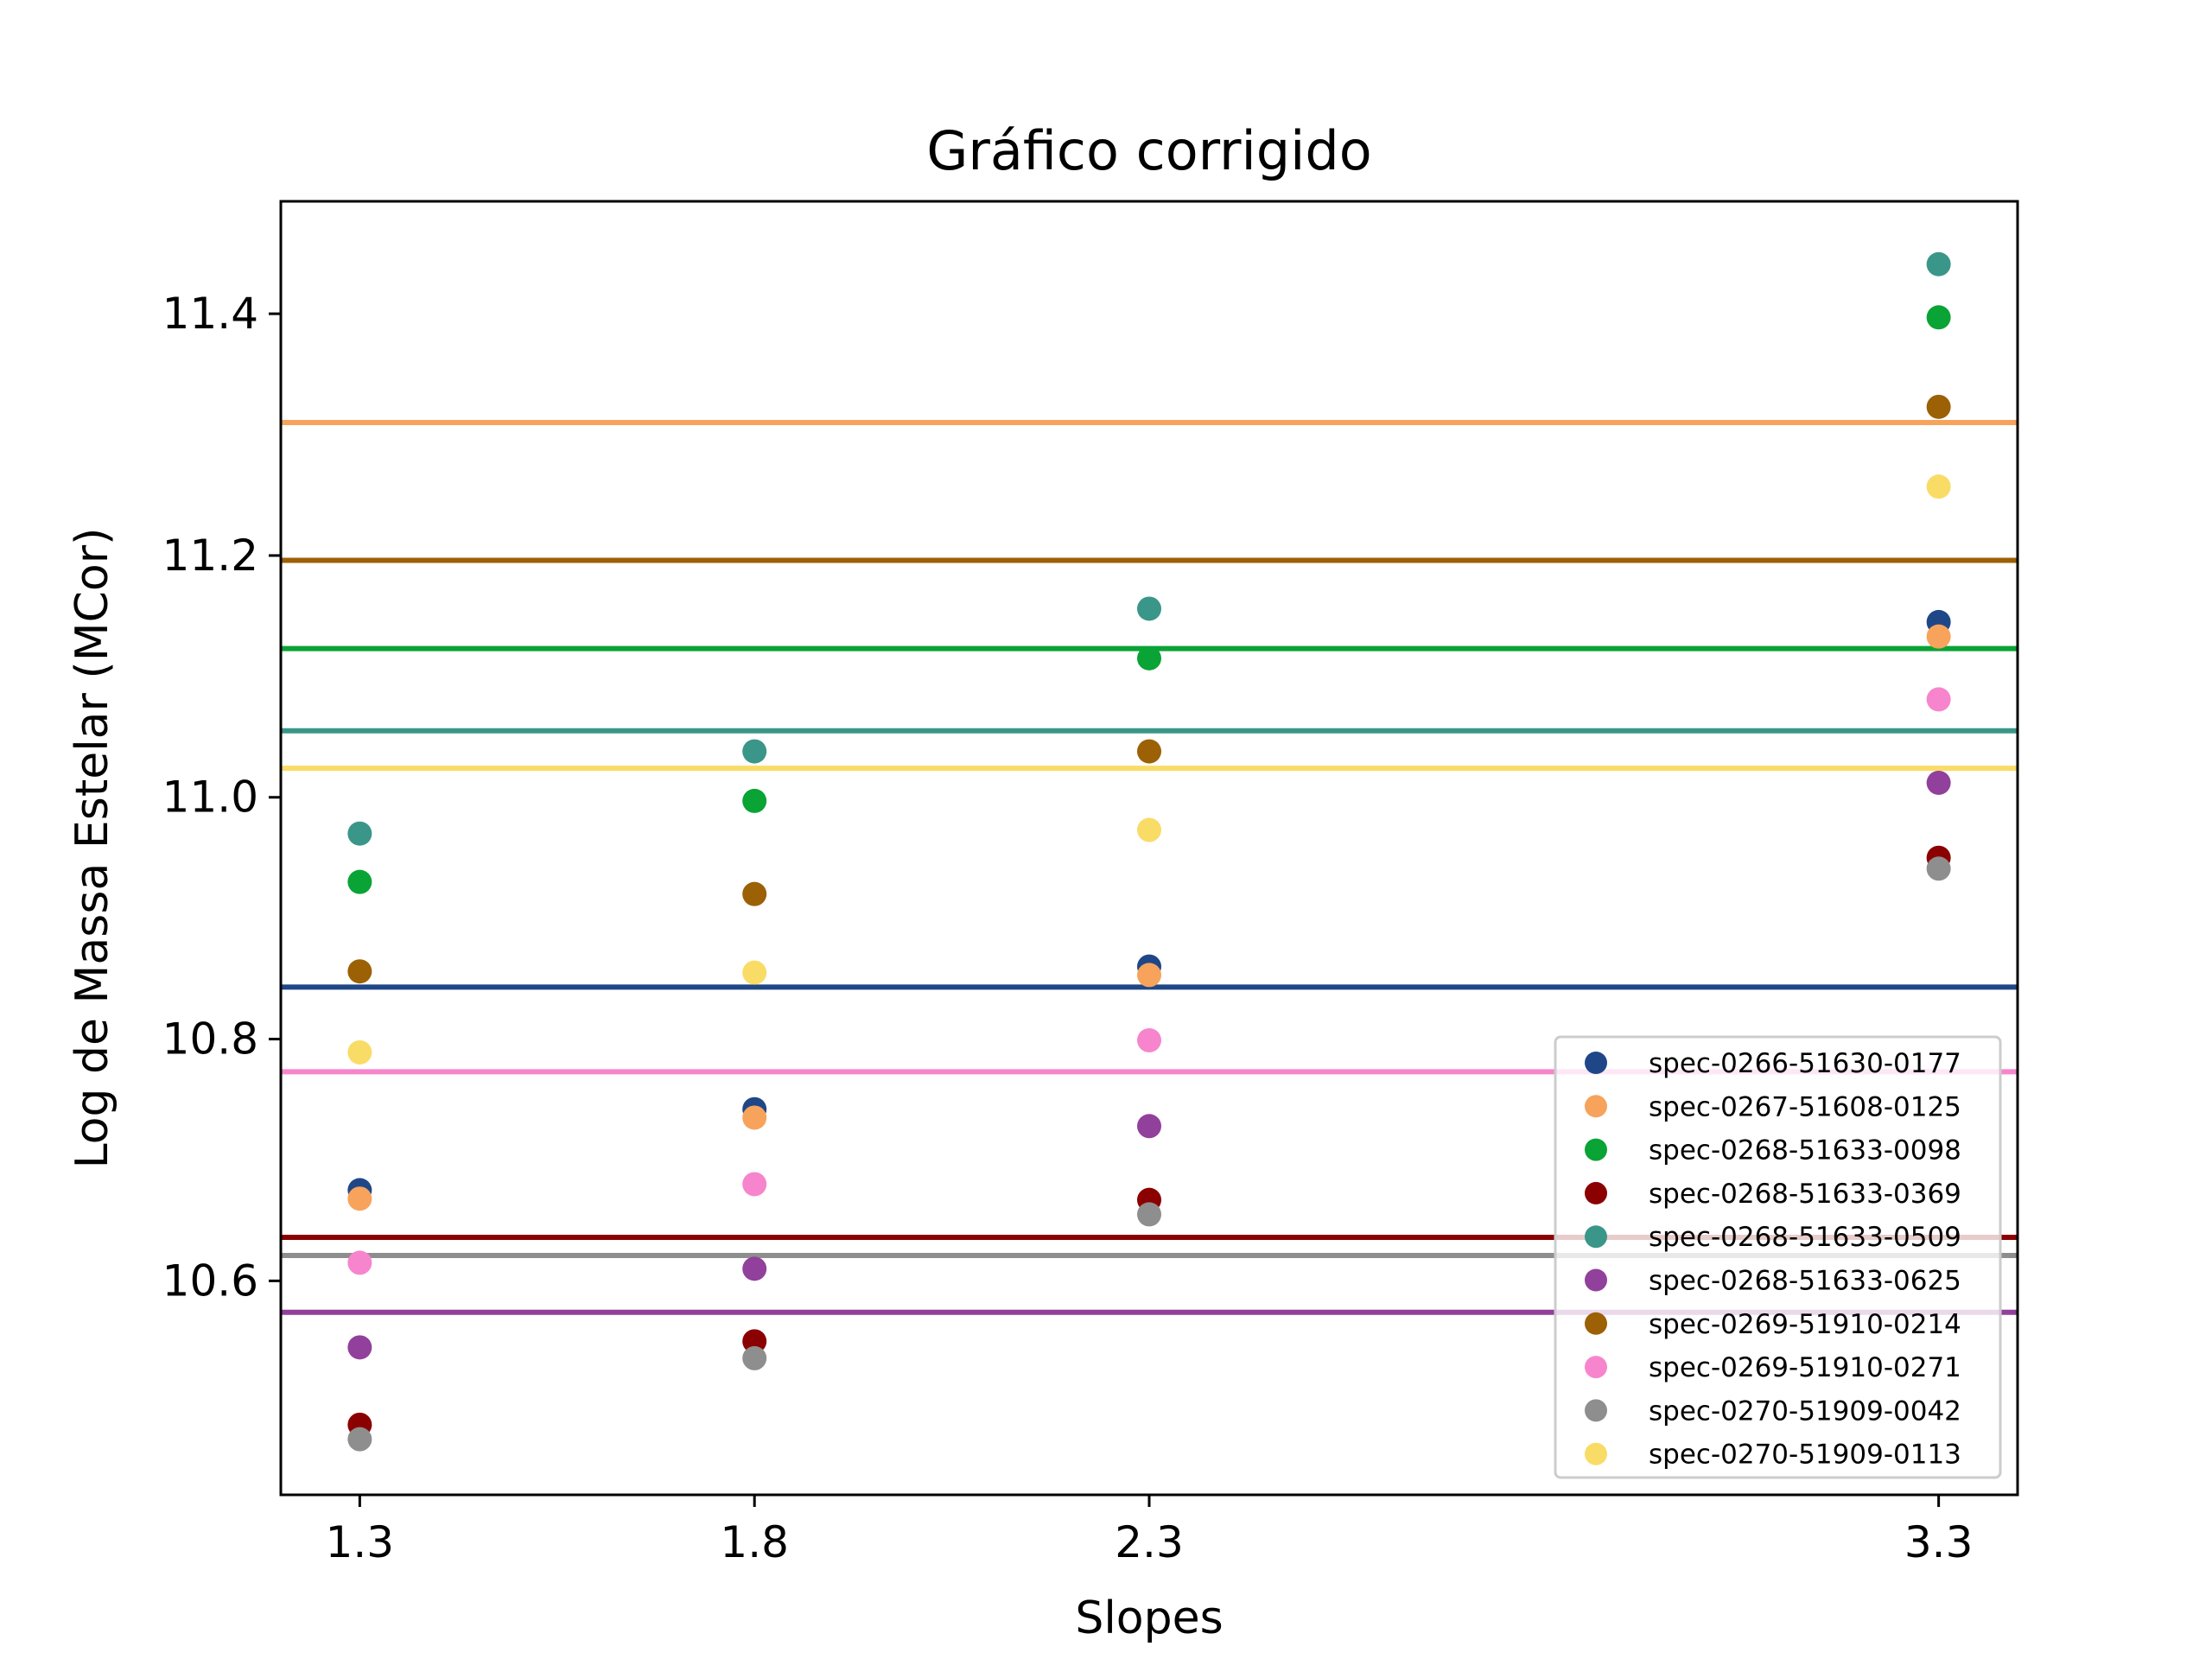  What do you see at coordinates (210, 314) in the screenshot?
I see `y-tick-label: 11.4` at bounding box center [210, 314].